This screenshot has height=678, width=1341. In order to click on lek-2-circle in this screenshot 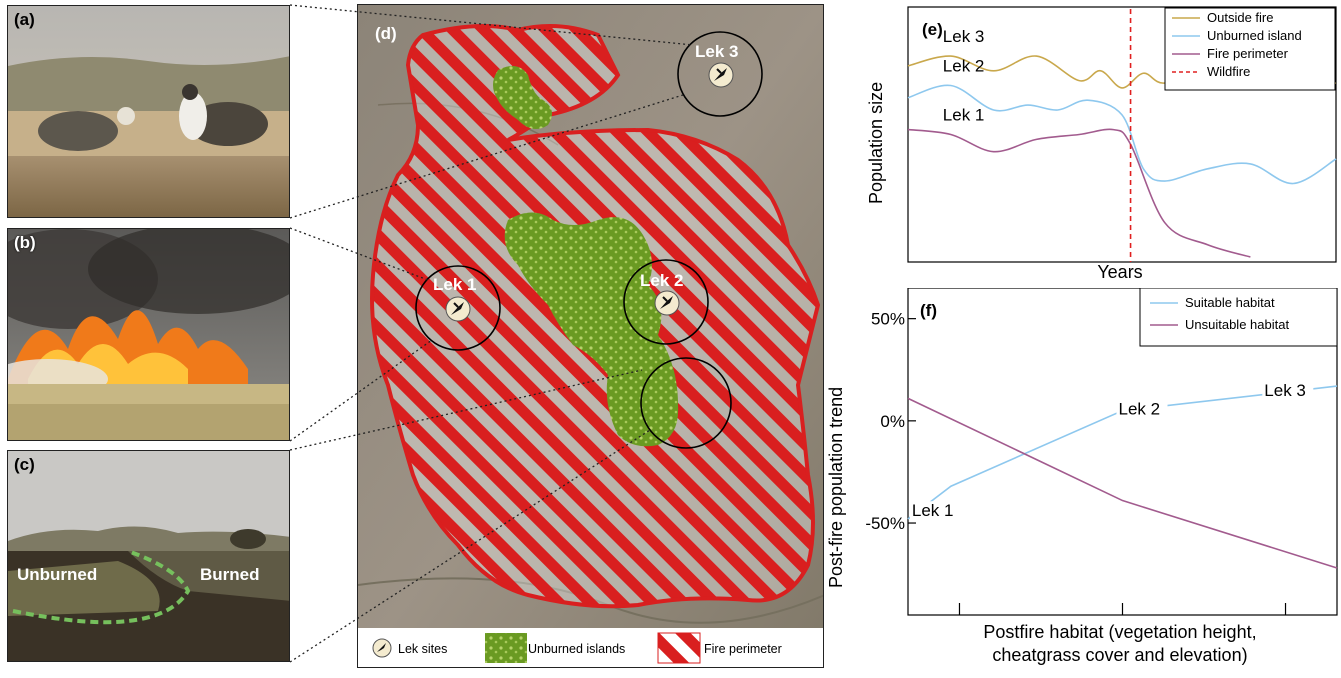, I will do `click(666, 302)`.